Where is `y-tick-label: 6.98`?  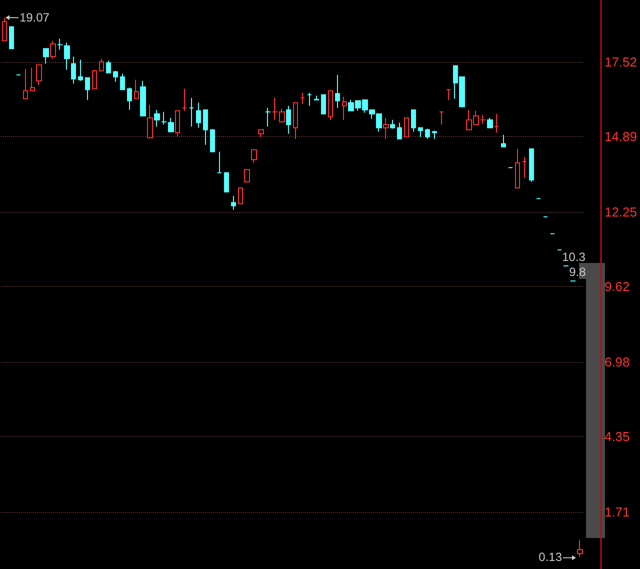 y-tick-label: 6.98 is located at coordinates (617, 362).